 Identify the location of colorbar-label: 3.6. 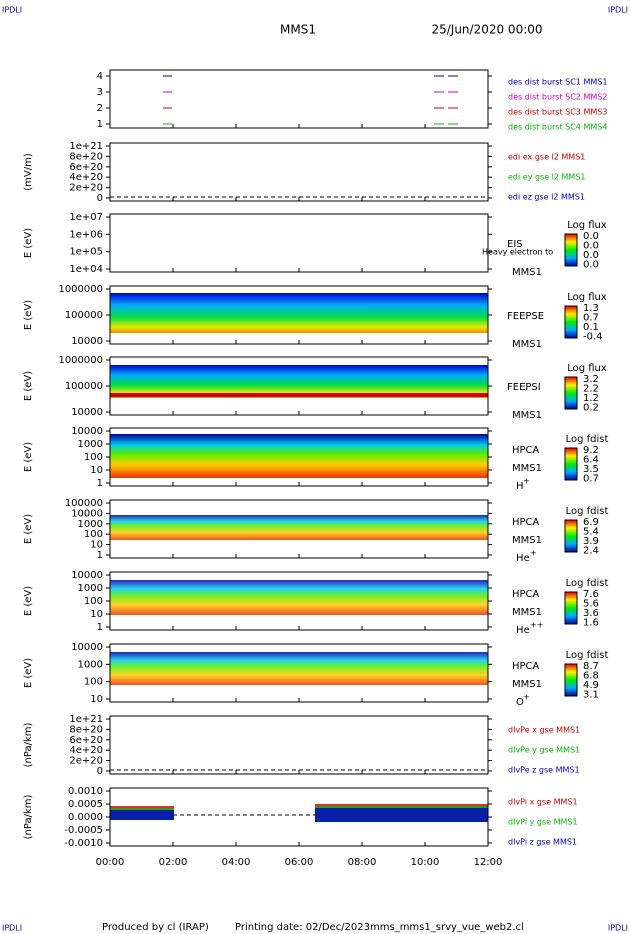
(591, 613).